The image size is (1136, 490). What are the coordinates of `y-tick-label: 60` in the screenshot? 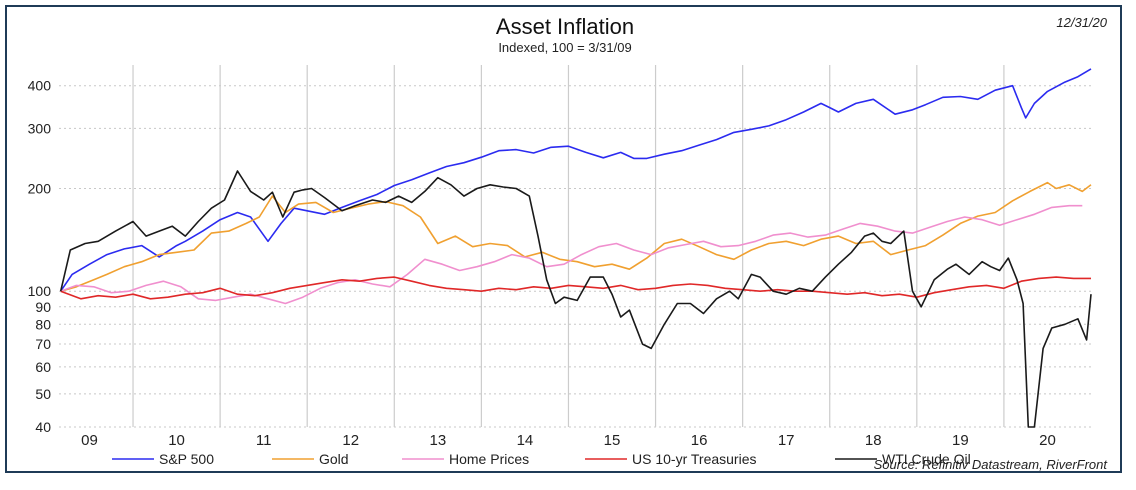 It's located at (43, 367).